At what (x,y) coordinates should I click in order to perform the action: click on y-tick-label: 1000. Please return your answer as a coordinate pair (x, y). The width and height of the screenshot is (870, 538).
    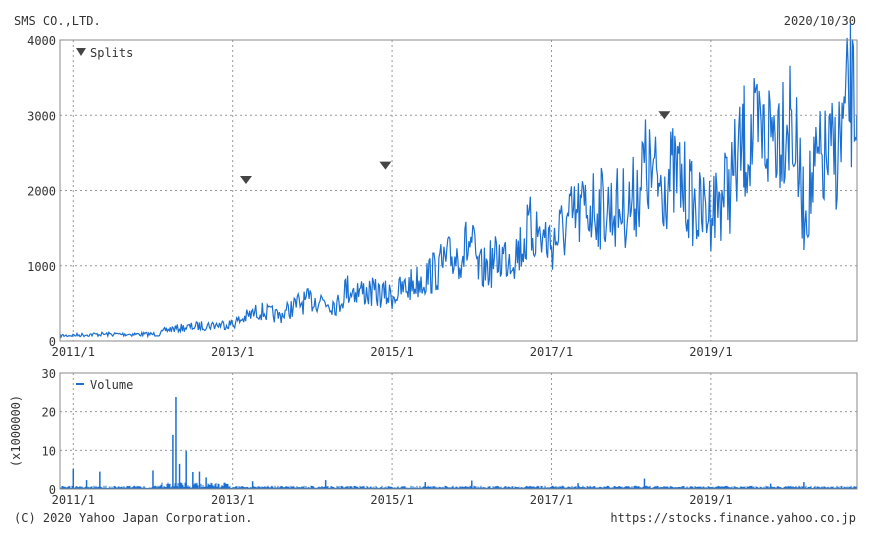
    Looking at the image, I should click on (41, 267).